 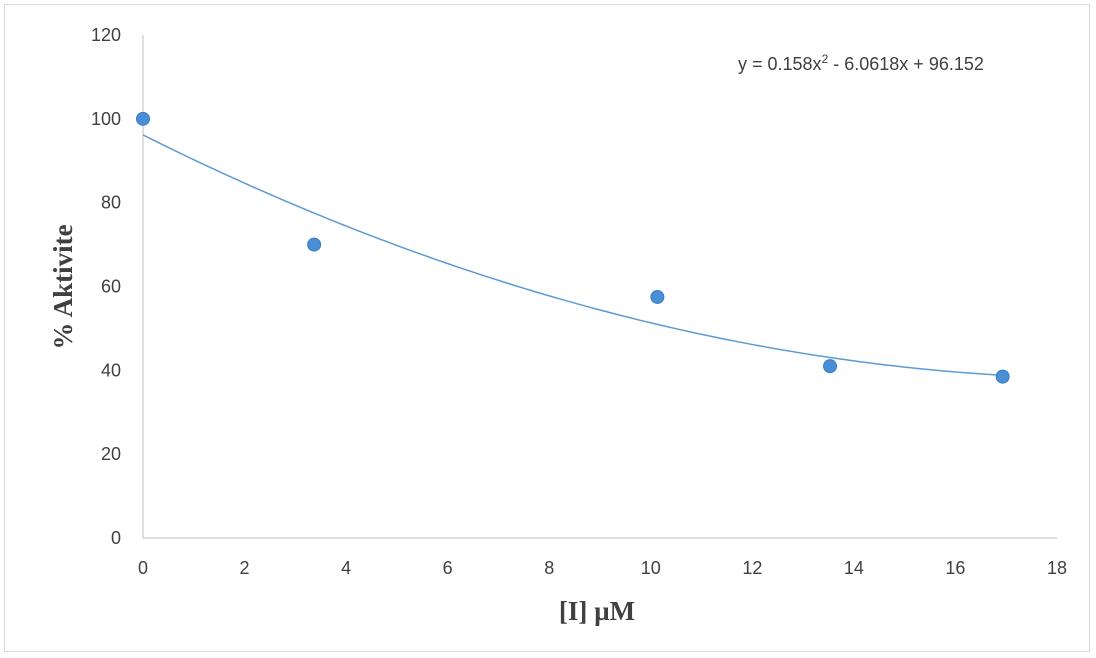 I want to click on trendline-equation: y = 0.158x2 - 6.0618x + 96.152, so click(x=861, y=63).